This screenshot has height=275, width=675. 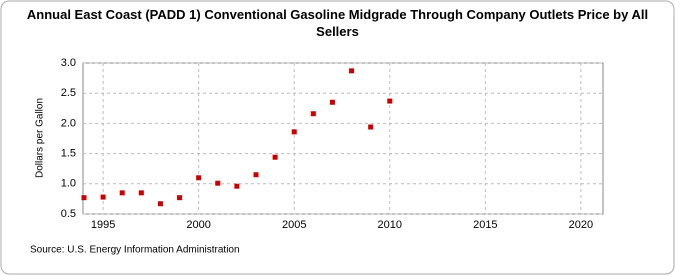 What do you see at coordinates (581, 225) in the screenshot?
I see `x-tick-label: 2020` at bounding box center [581, 225].